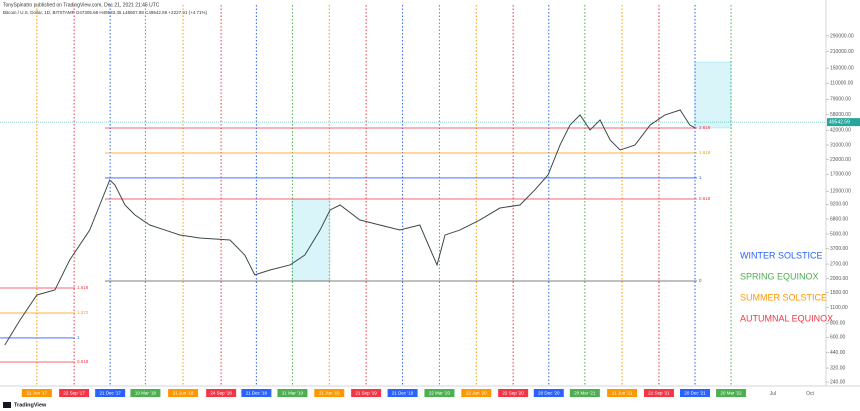  Describe the element at coordinates (842, 36) in the screenshot. I see `y-tick-label: 290000.00` at that location.